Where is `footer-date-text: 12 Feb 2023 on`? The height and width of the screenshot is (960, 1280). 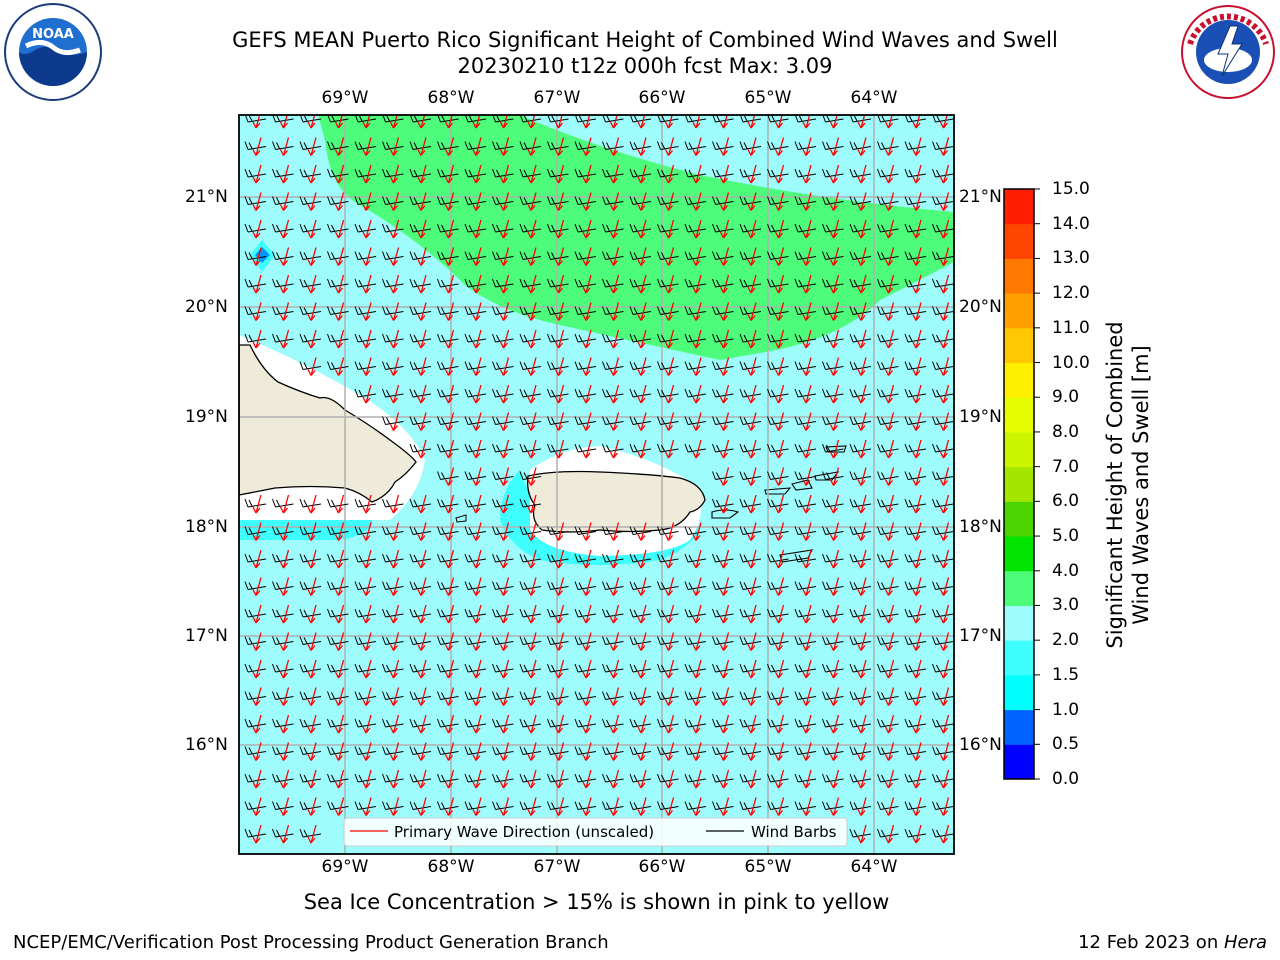
footer-date-text: 12 Feb 2023 on is located at coordinates (1151, 942).